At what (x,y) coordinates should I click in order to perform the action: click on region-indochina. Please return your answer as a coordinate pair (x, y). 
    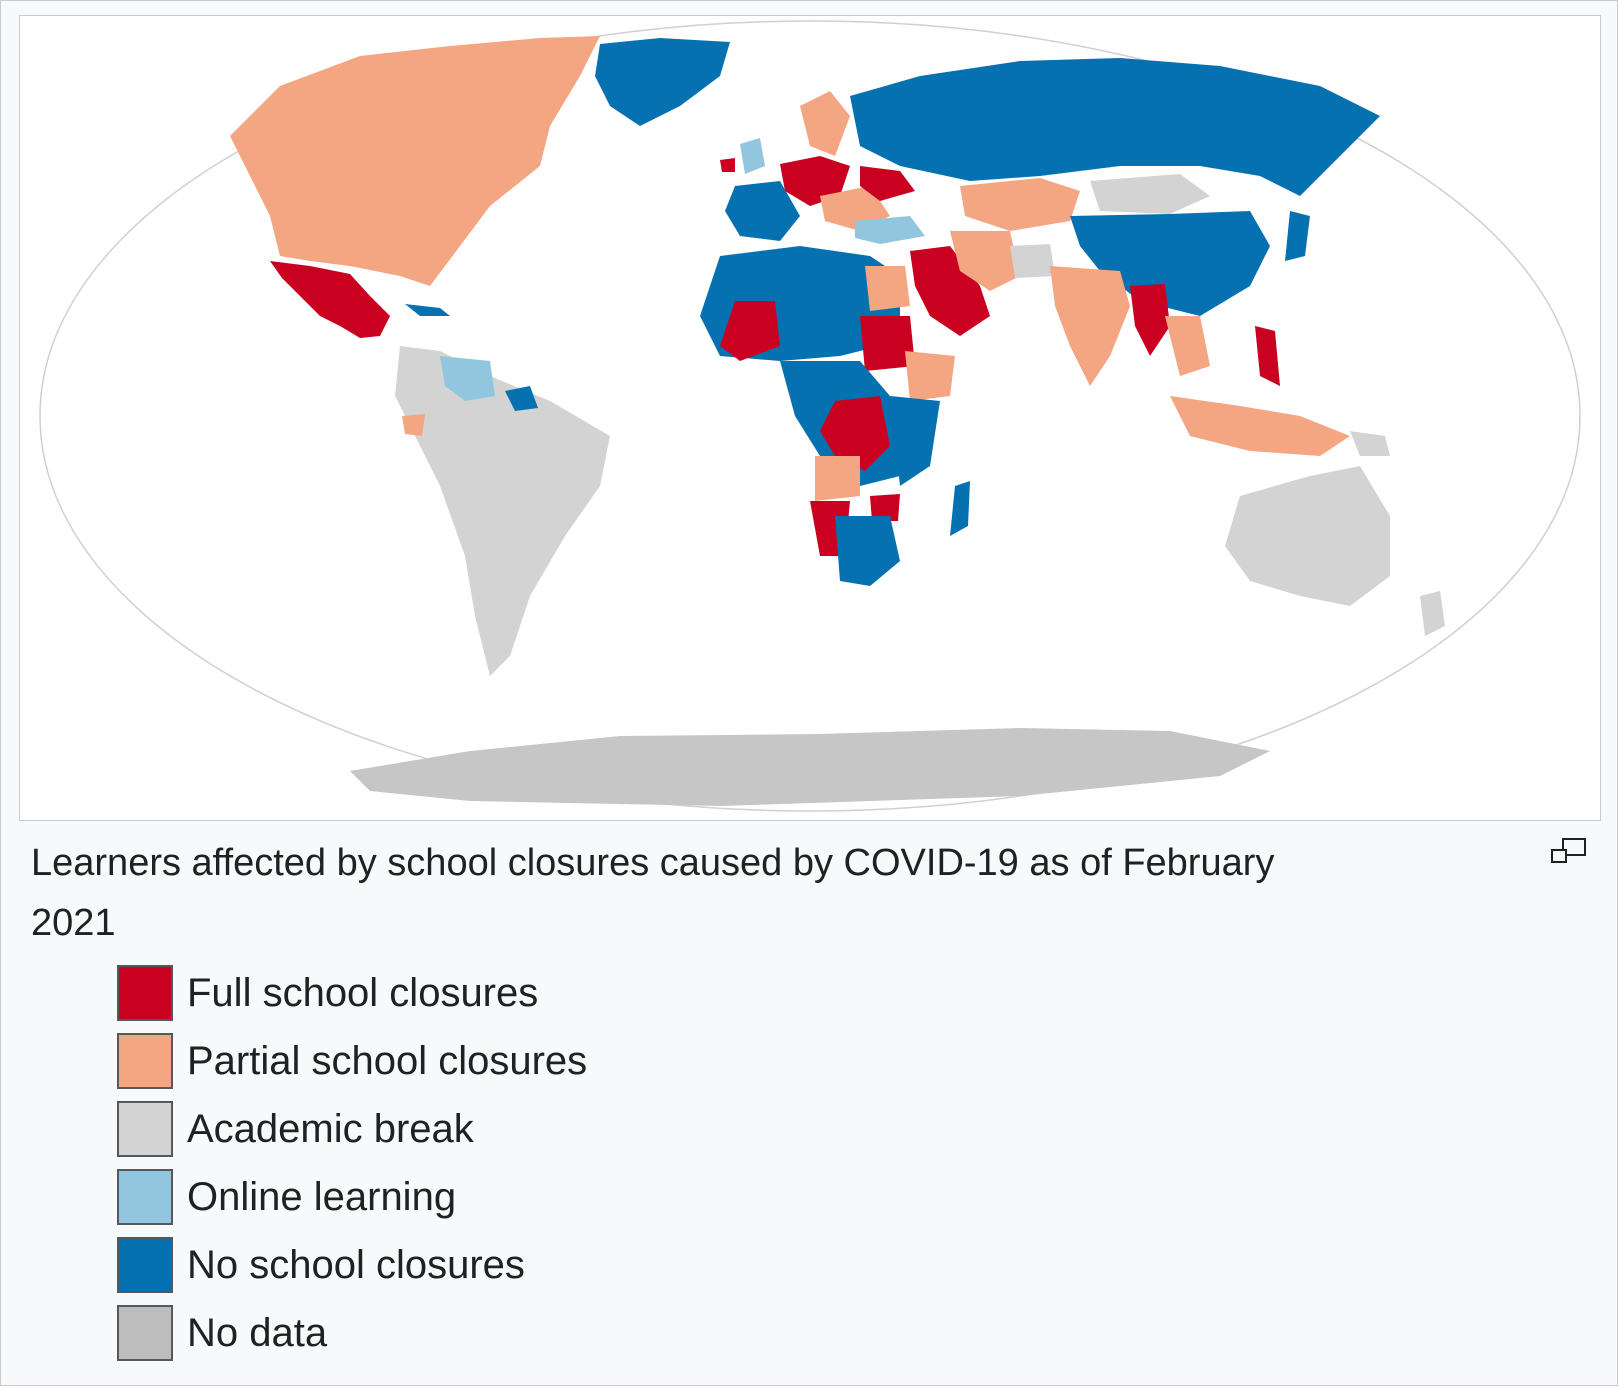
    Looking at the image, I should click on (1187, 346).